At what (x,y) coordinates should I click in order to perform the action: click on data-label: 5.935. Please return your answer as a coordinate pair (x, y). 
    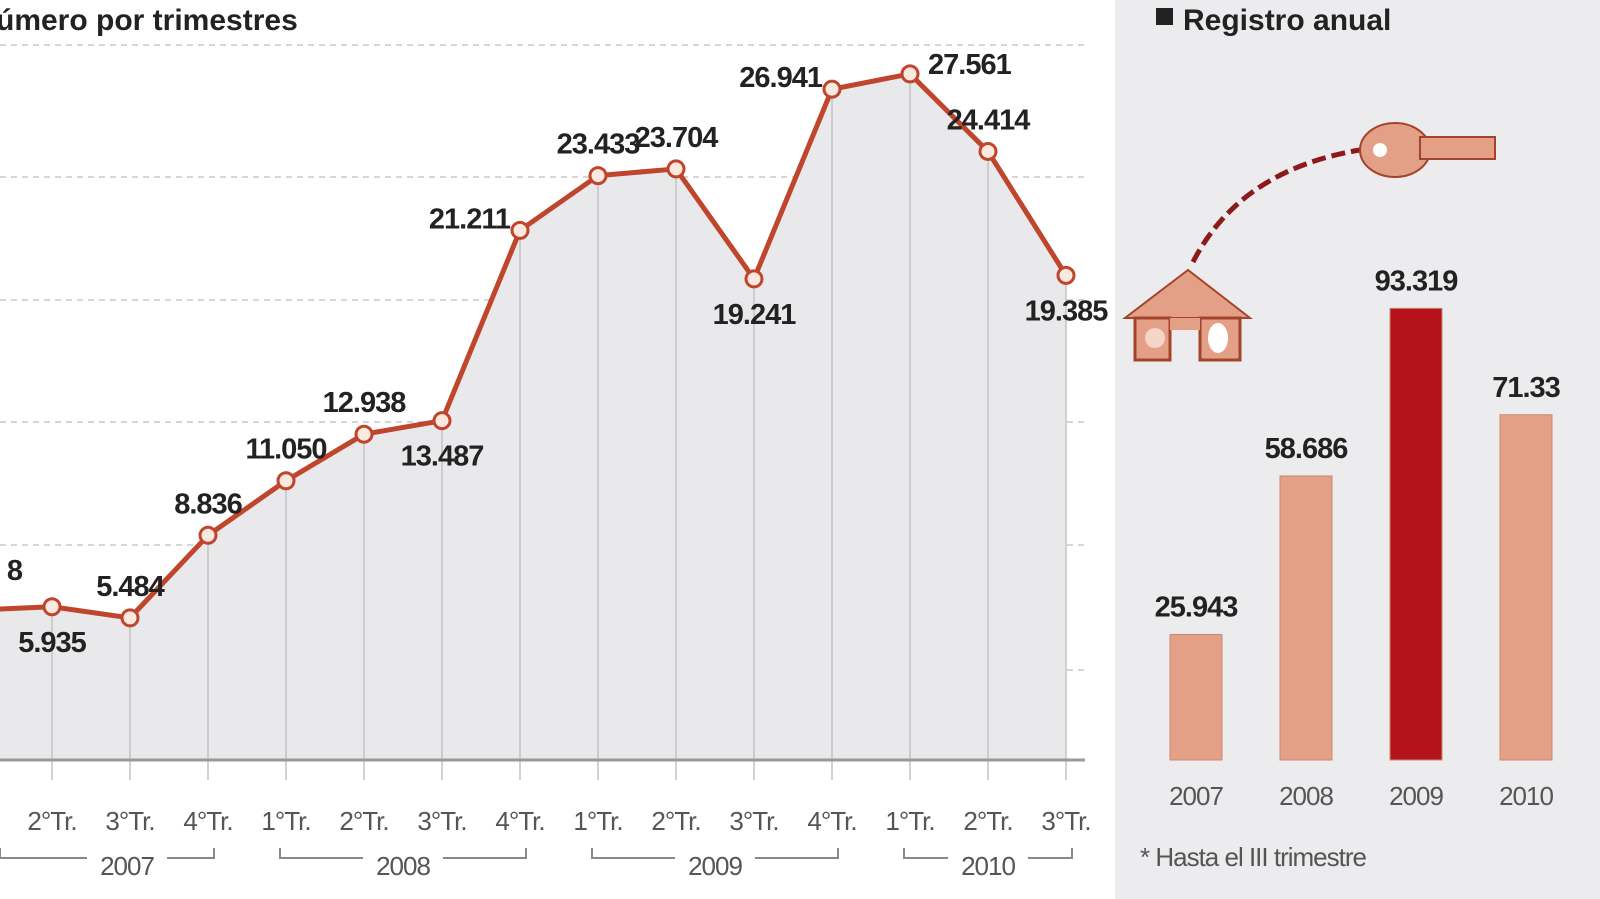
    Looking at the image, I should click on (52, 643).